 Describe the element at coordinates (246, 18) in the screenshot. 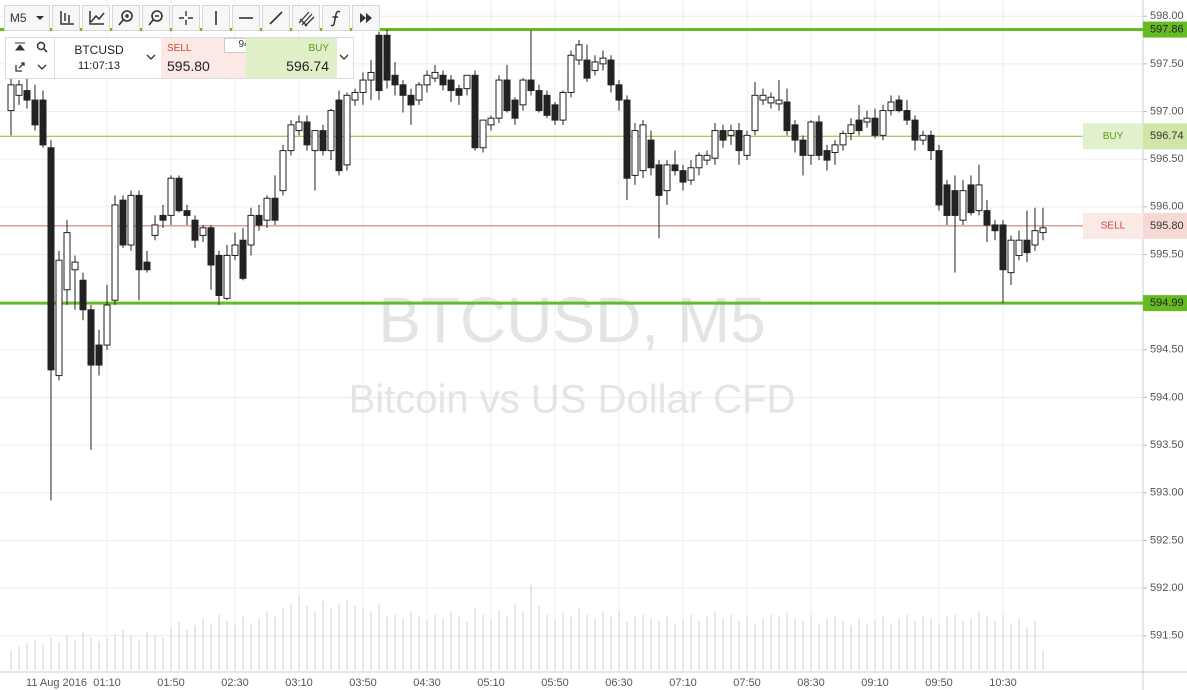

I see `horizontal-line-button` at that location.